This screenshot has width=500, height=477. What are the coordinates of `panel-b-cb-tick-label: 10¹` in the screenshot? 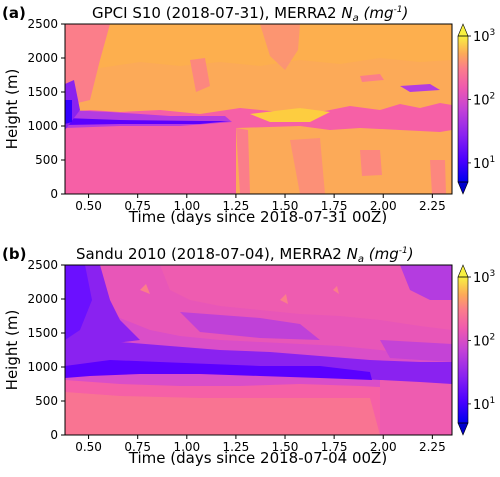 It's located at (484, 404).